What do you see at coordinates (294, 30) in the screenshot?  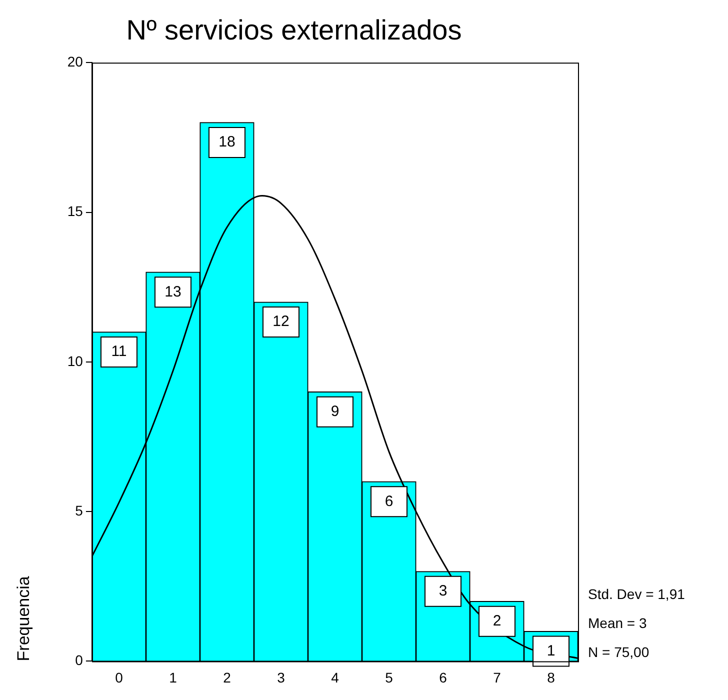 I see `chart-title: Nº servicios externalizados` at bounding box center [294, 30].